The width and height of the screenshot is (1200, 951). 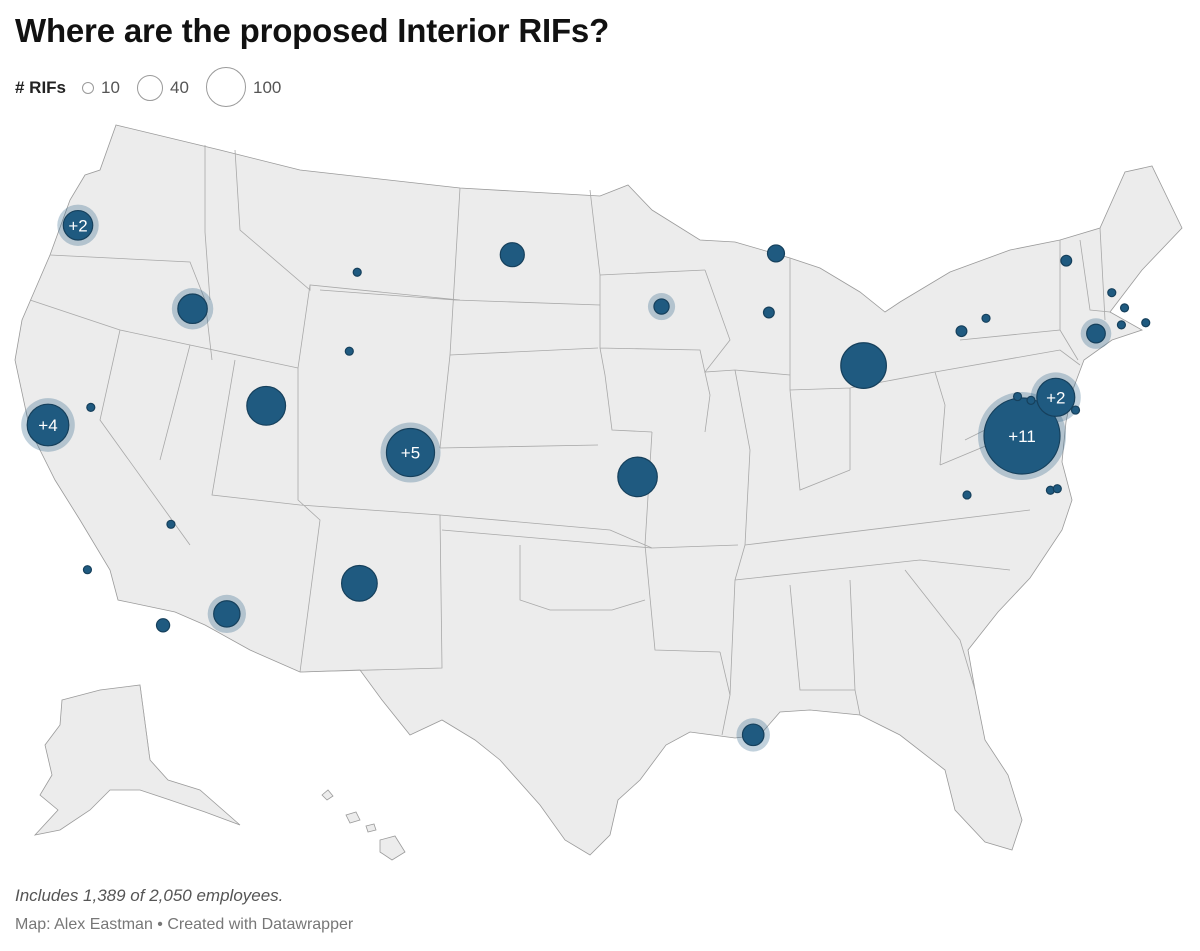 I want to click on map-point: +4, so click(x=48, y=425).